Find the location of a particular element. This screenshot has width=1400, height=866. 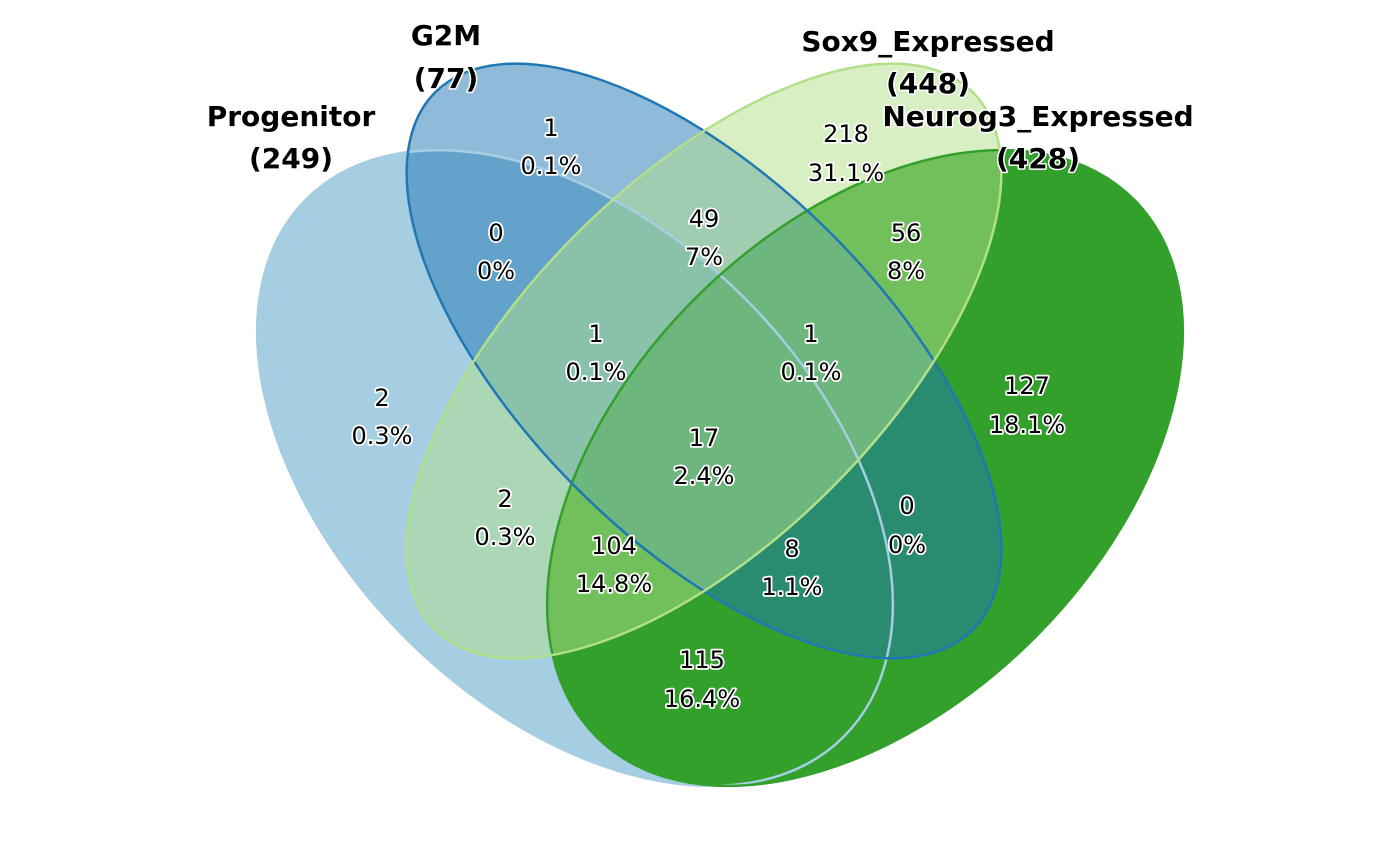

set-total-progenitor: (249) is located at coordinates (291, 158).